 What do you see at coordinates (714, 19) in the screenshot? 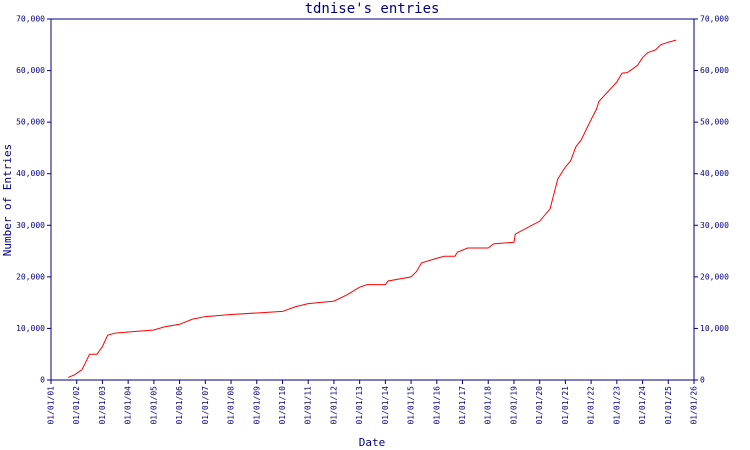
I see `y2-tick-label: 70,000` at bounding box center [714, 19].